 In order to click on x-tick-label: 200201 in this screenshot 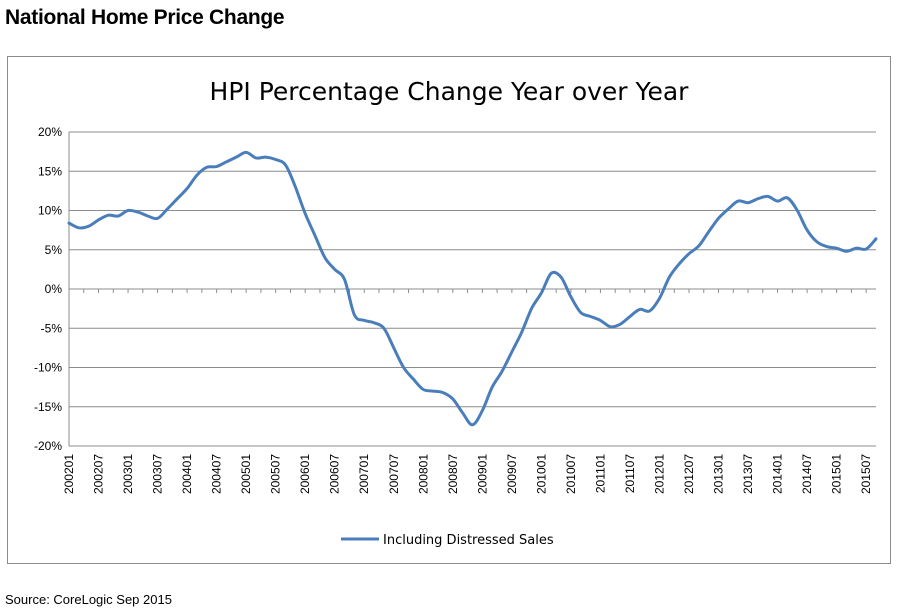, I will do `click(69, 474)`.